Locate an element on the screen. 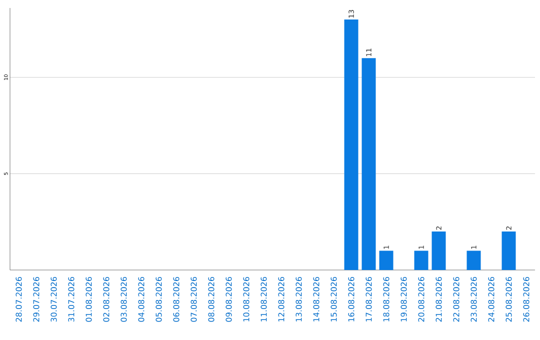 The height and width of the screenshot is (340, 540). x-tick-label: 24.08.2026 is located at coordinates (491, 299).